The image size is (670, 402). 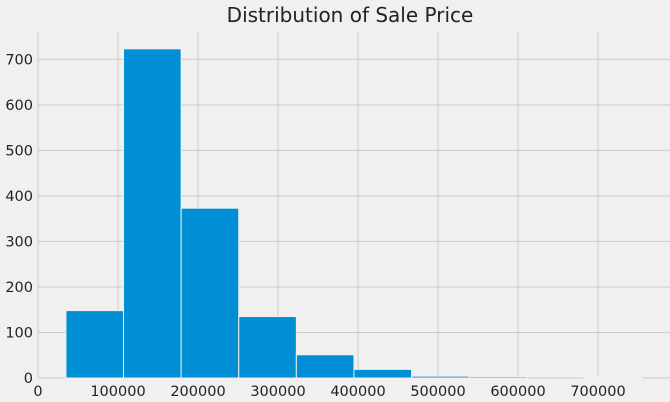 What do you see at coordinates (117, 392) in the screenshot?
I see `x-tick-label: 100000` at bounding box center [117, 392].